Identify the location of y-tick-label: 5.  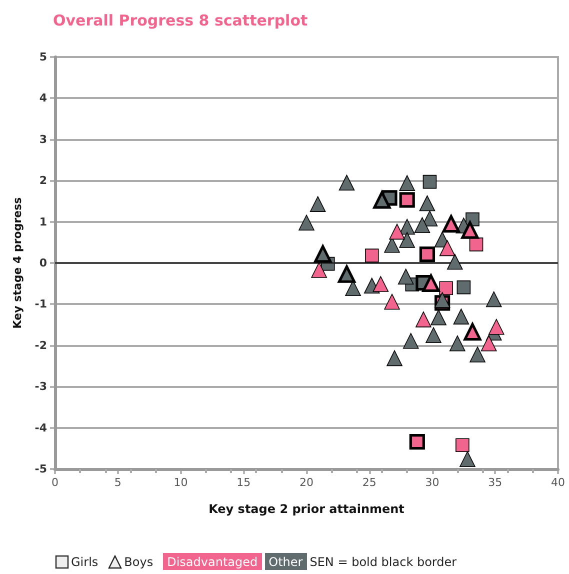
(43, 57).